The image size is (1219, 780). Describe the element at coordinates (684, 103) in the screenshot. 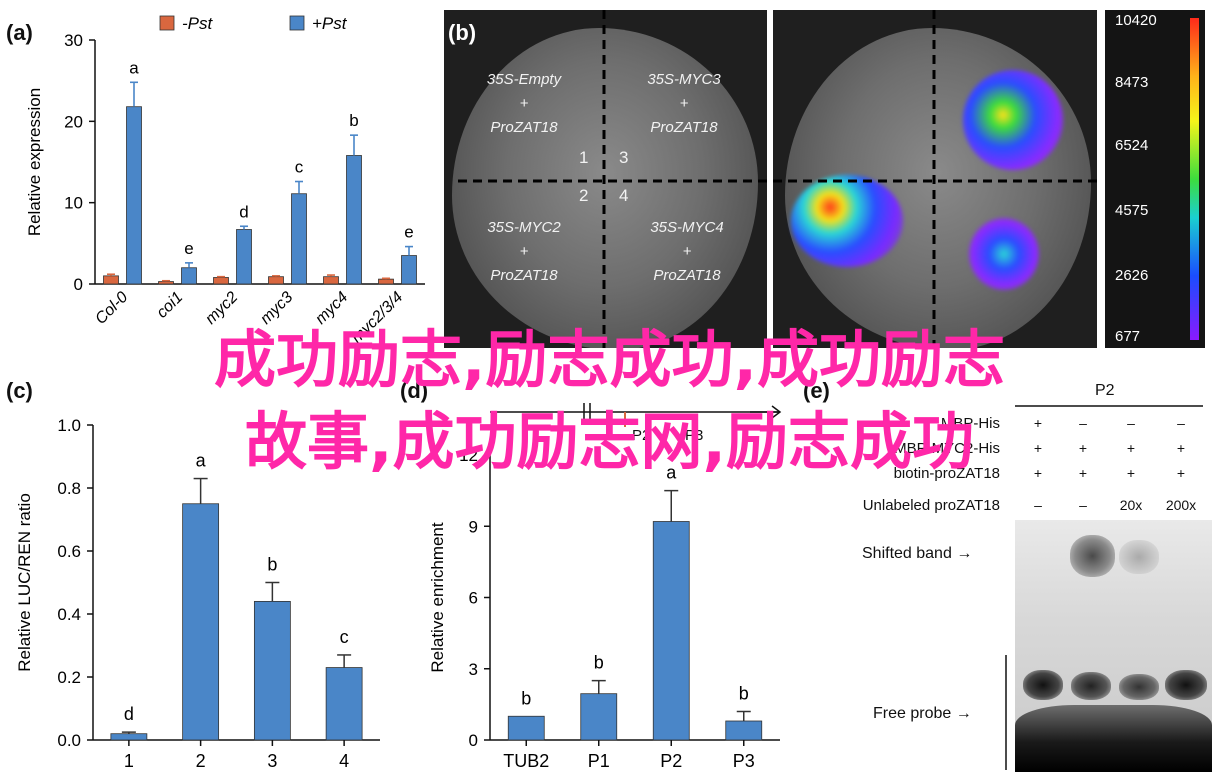

I see `quadrant-3-label: 35S-MYC3 + ProZAT18` at that location.